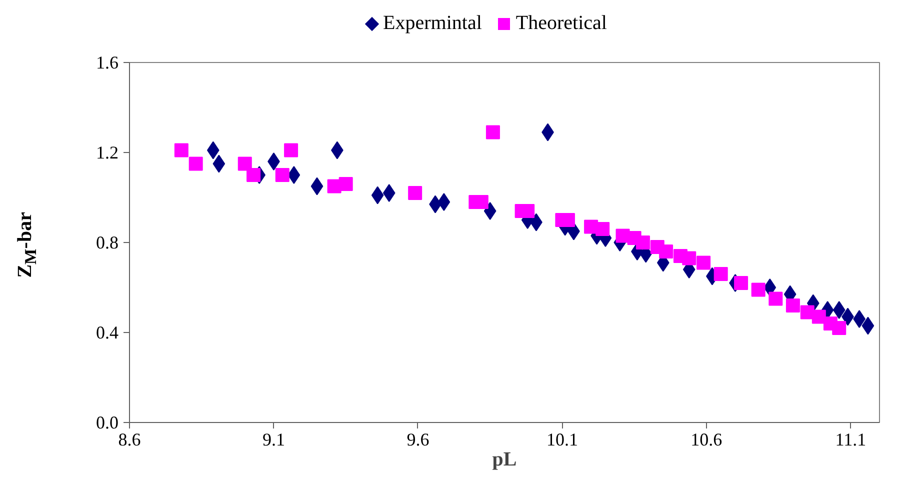 Image resolution: width=913 pixels, height=486 pixels. Describe the element at coordinates (107, 422) in the screenshot. I see `y-tick-label: 0.0` at that location.